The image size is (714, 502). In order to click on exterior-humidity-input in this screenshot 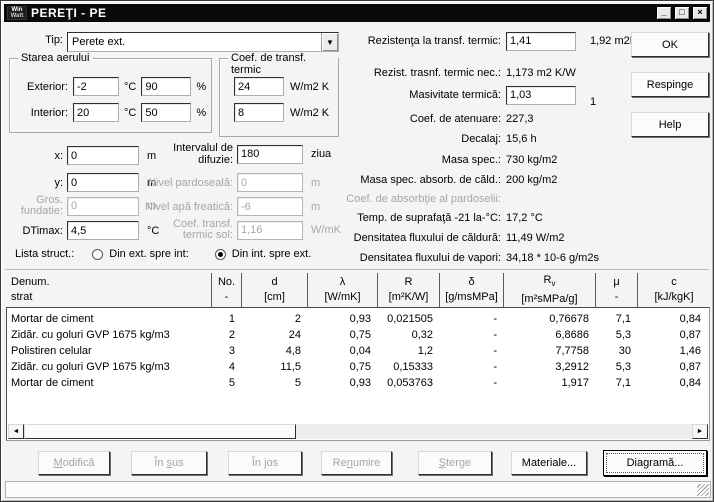, I will do `click(166, 86)`.